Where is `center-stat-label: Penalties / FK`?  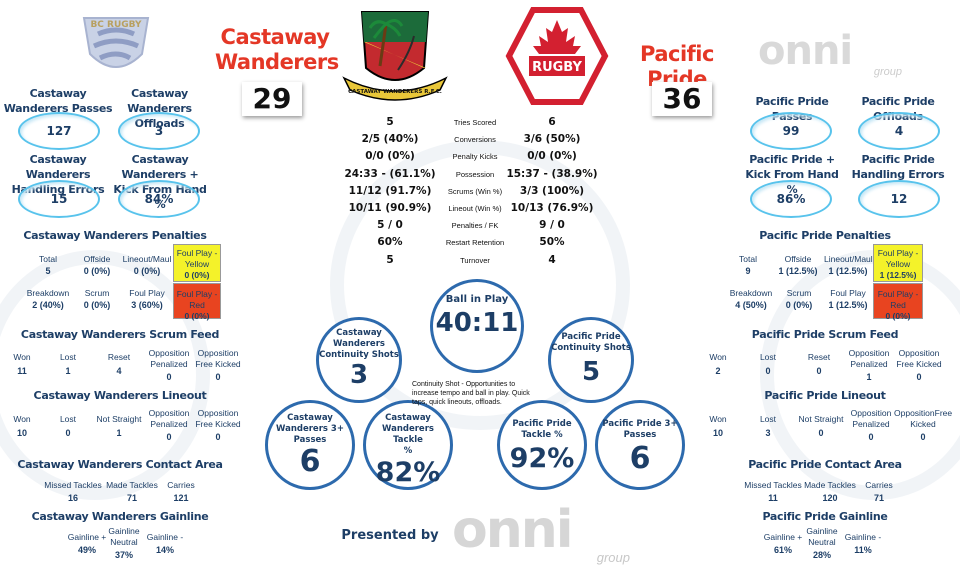
center-stat-label: Penalties / FK is located at coordinates (475, 226).